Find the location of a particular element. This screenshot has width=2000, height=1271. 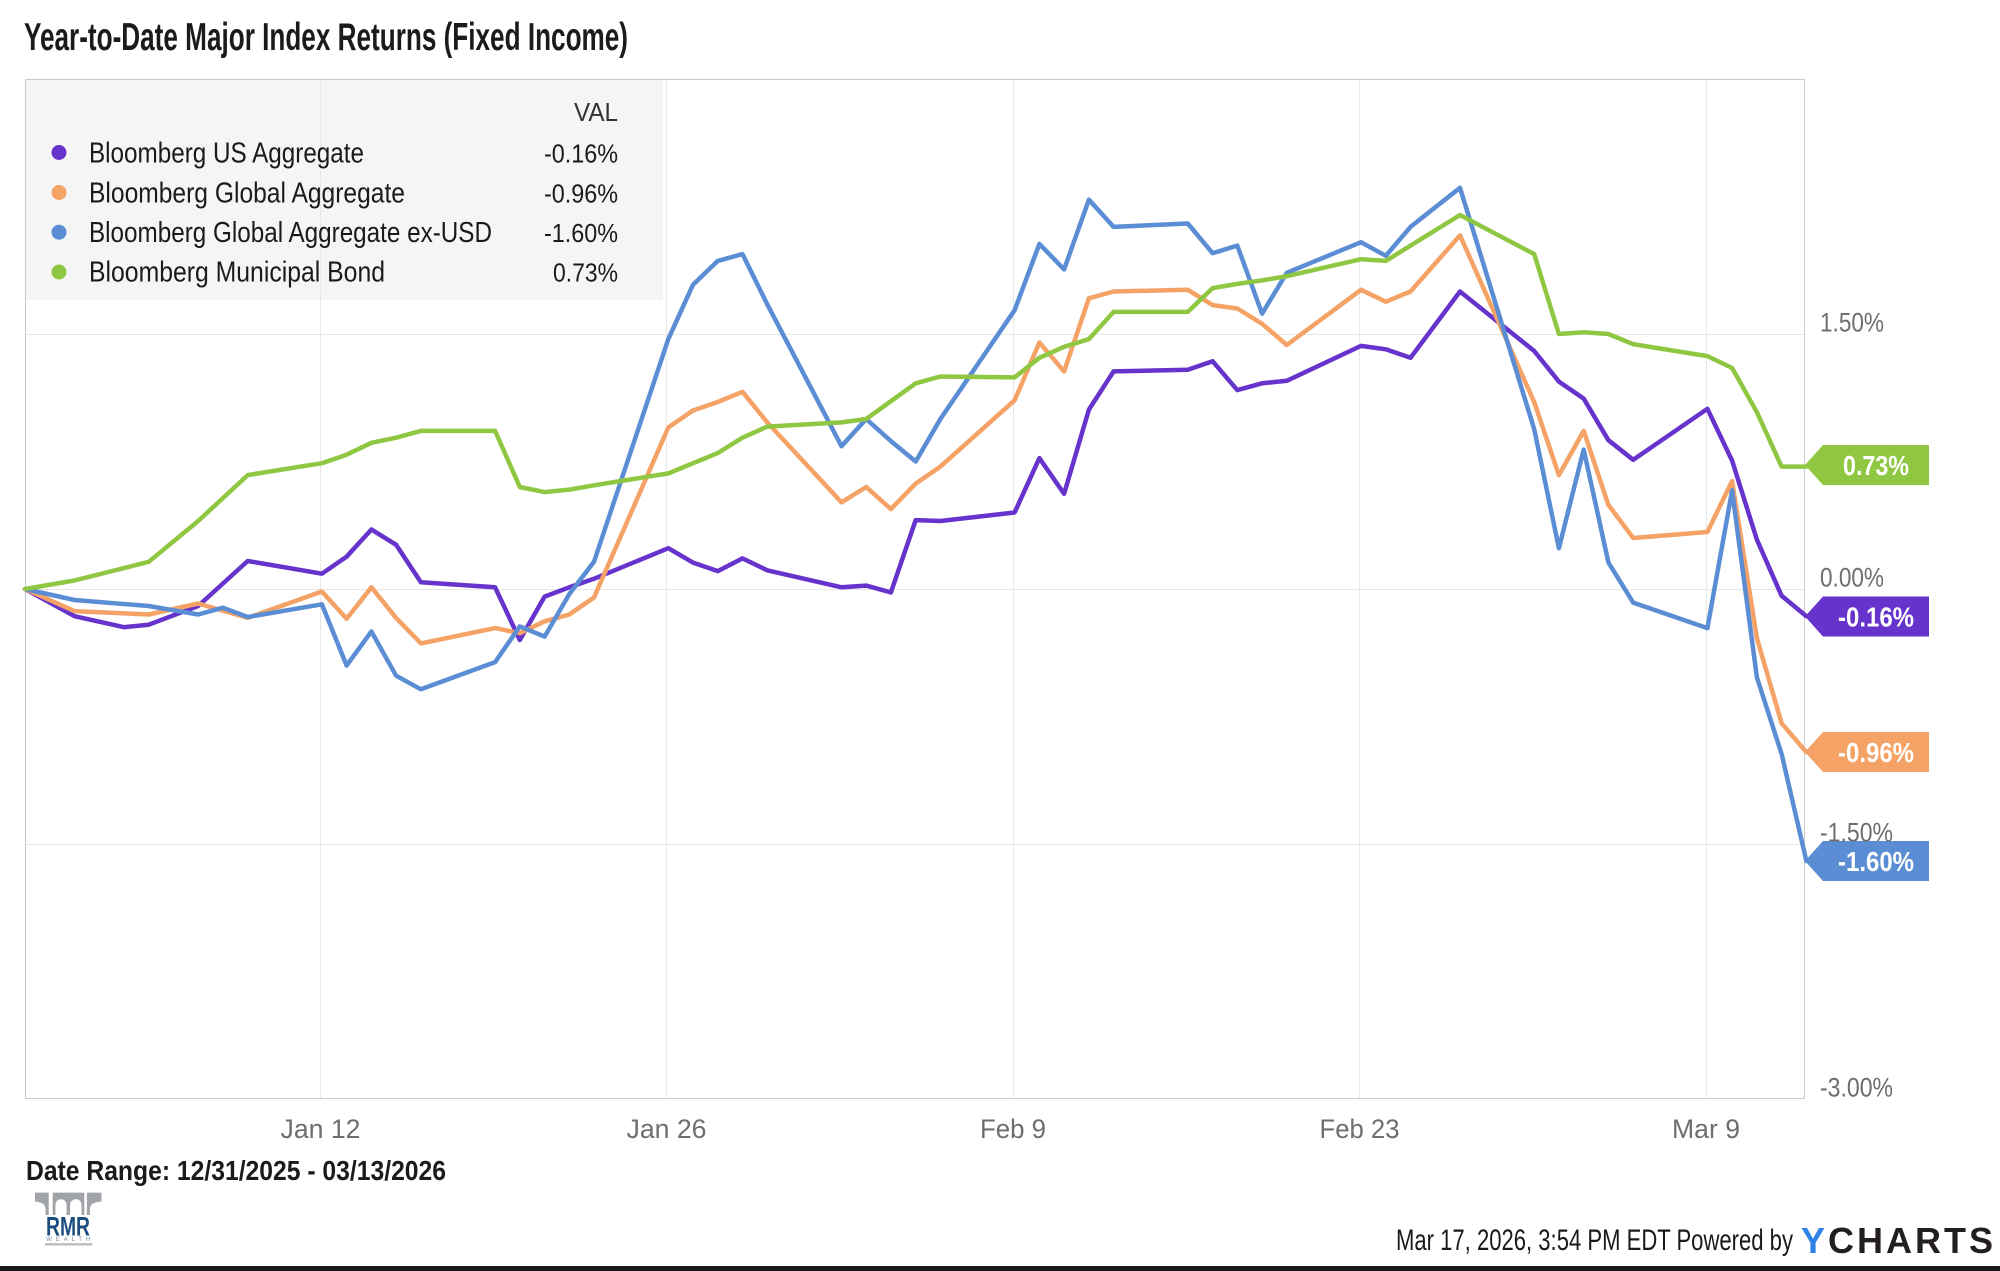

svg-text: Jan 12 is located at coordinates (321, 1129).